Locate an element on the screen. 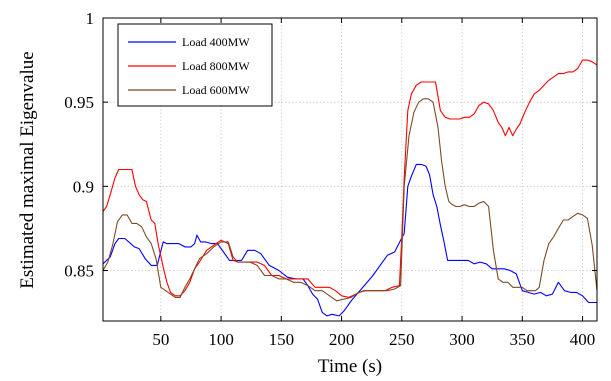 Image resolution: width=611 pixels, height=381 pixels. x-tick-label: 100 is located at coordinates (221, 339).